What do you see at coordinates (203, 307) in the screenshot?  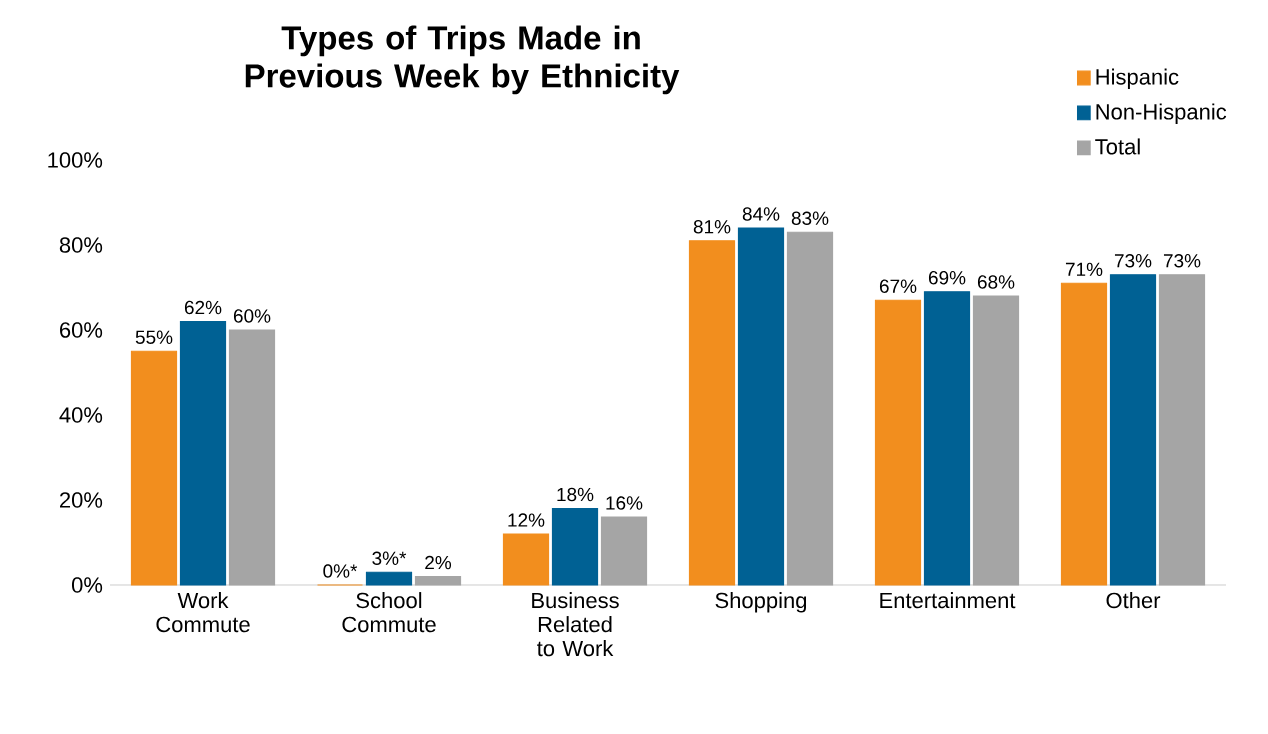 I see `data-label: 62%` at bounding box center [203, 307].